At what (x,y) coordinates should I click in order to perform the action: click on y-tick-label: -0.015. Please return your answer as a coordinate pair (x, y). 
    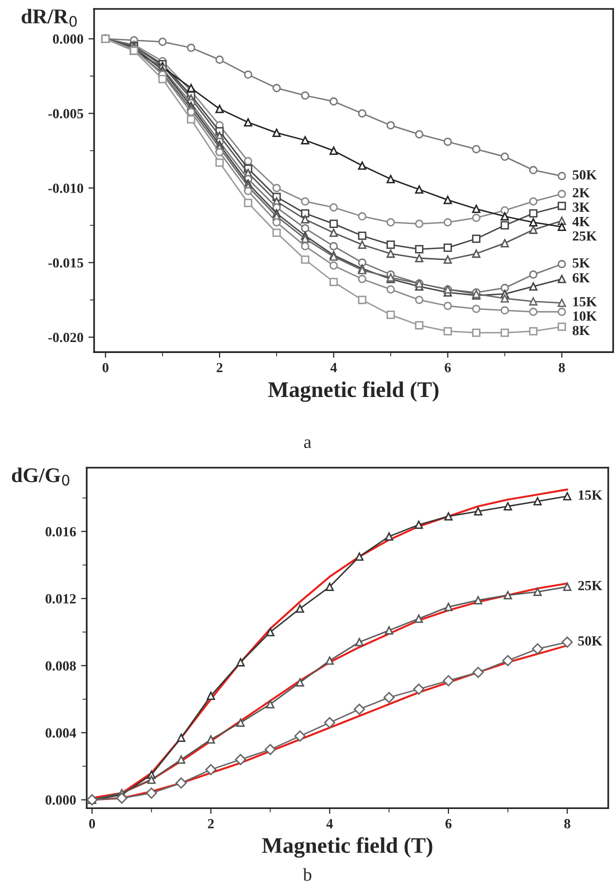
    Looking at the image, I should click on (66, 263).